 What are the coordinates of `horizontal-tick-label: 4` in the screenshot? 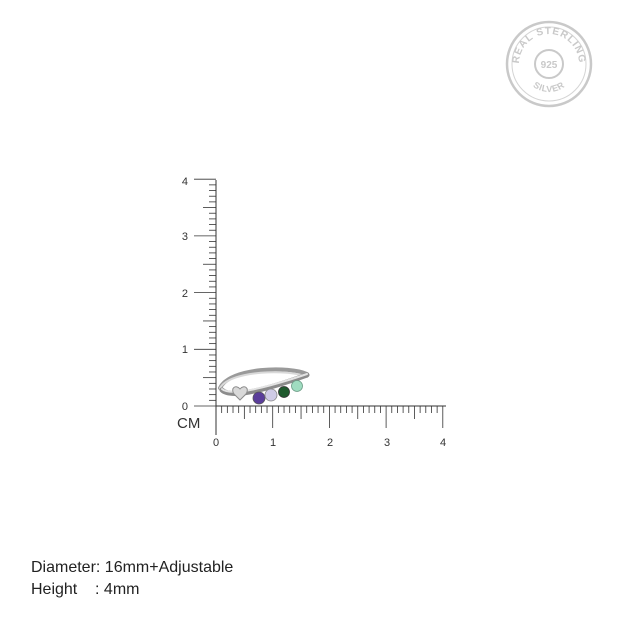 It's located at (443, 443).